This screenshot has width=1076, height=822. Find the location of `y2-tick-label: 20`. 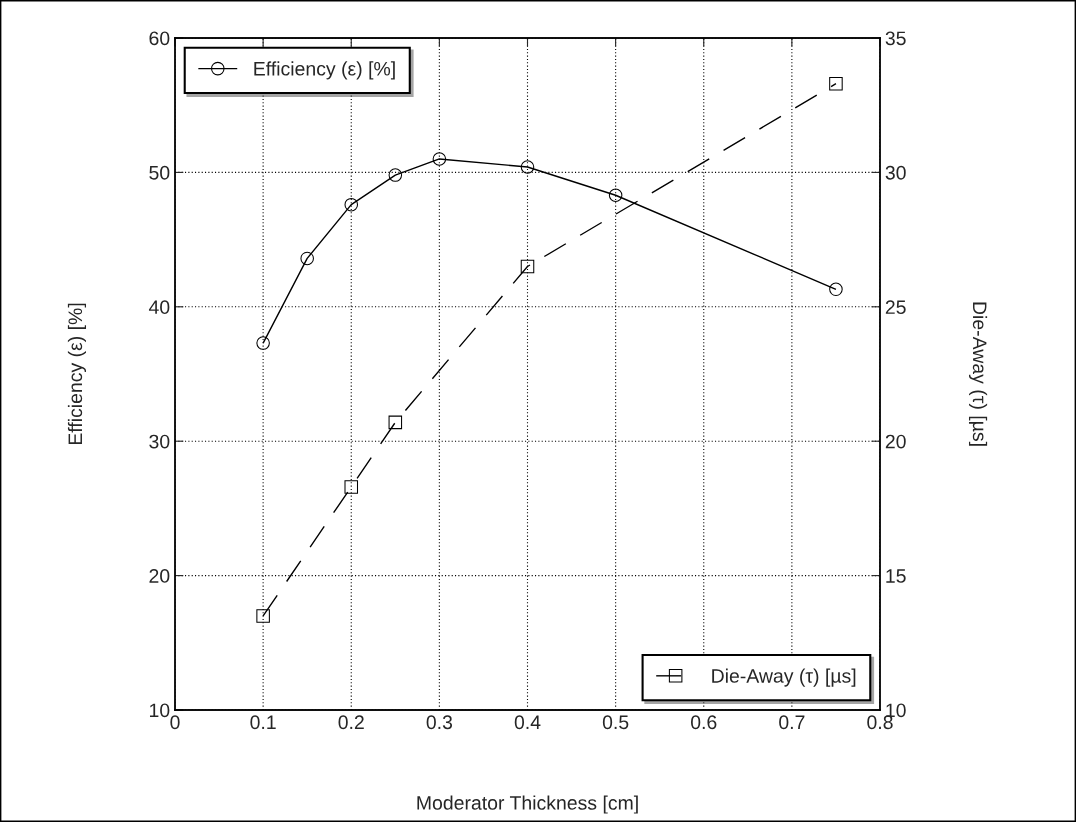

y2-tick-label: 20 is located at coordinates (895, 441).